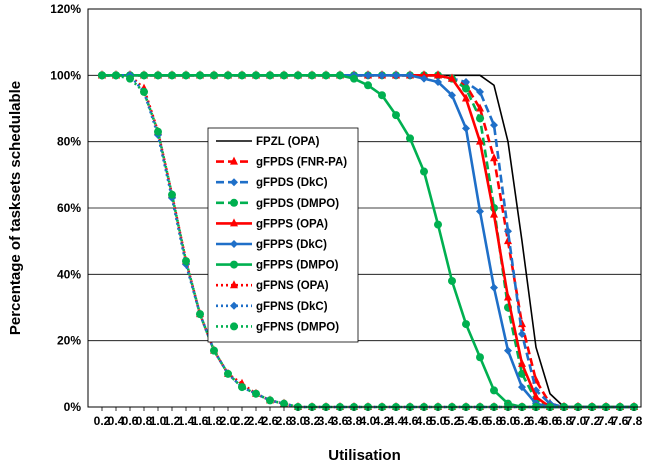 The width and height of the screenshot is (656, 466). What do you see at coordinates (326, 421) in the screenshot?
I see `x-tick-16: 3.4` at bounding box center [326, 421].